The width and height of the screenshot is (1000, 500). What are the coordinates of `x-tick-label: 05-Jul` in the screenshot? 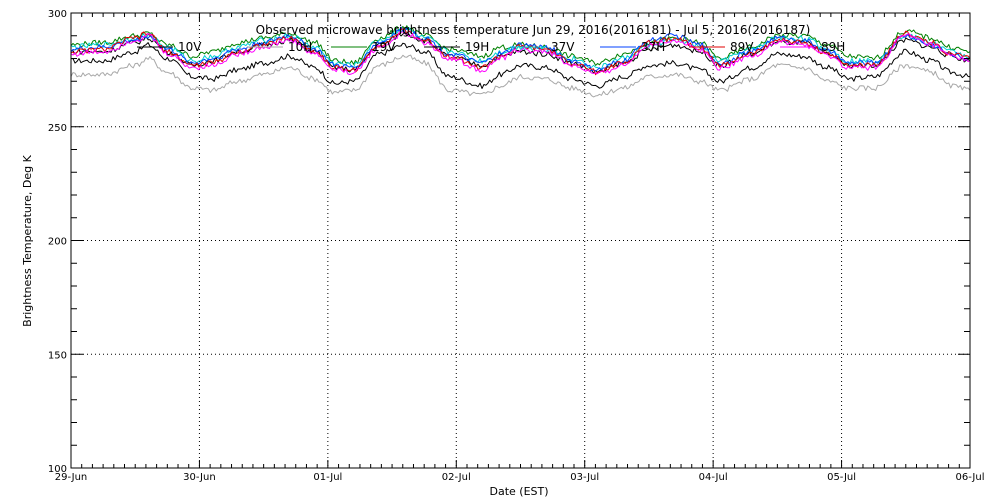 It's located at (841, 477).